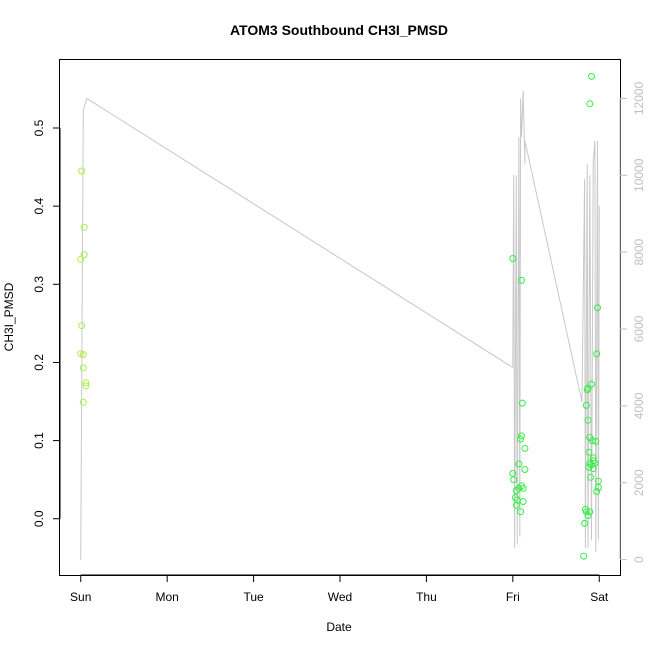  What do you see at coordinates (39, 127) in the screenshot?
I see `y-tick-label: 0.5` at bounding box center [39, 127].